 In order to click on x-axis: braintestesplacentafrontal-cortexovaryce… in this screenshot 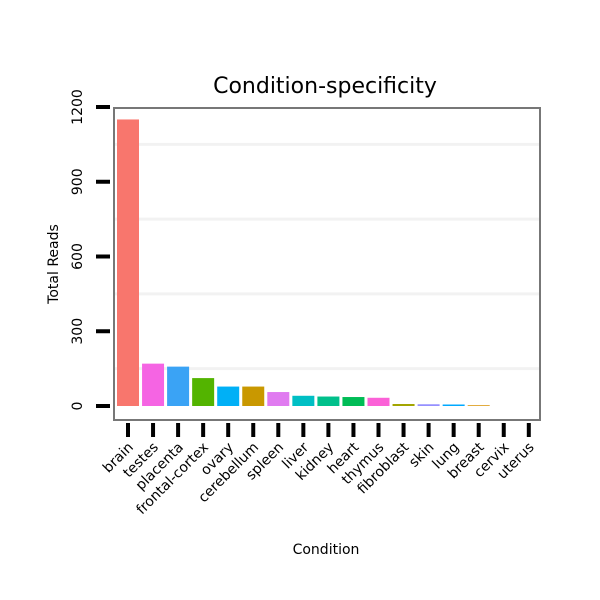, I will do `click(319, 470)`.